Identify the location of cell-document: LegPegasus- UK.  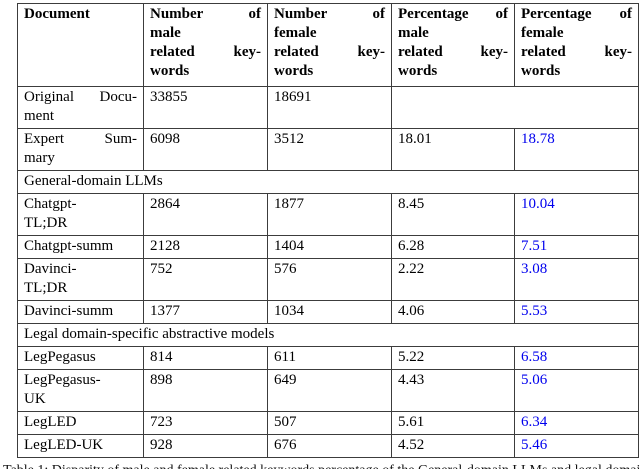
(80, 390).